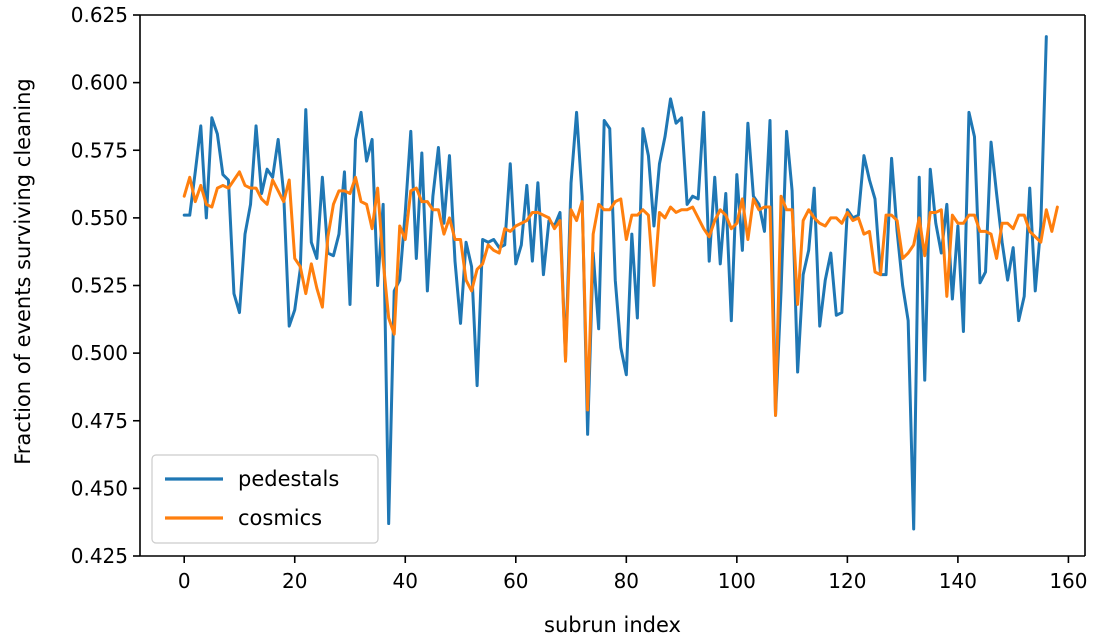  Describe the element at coordinates (847, 581) in the screenshot. I see `x-tick-label: 120` at that location.